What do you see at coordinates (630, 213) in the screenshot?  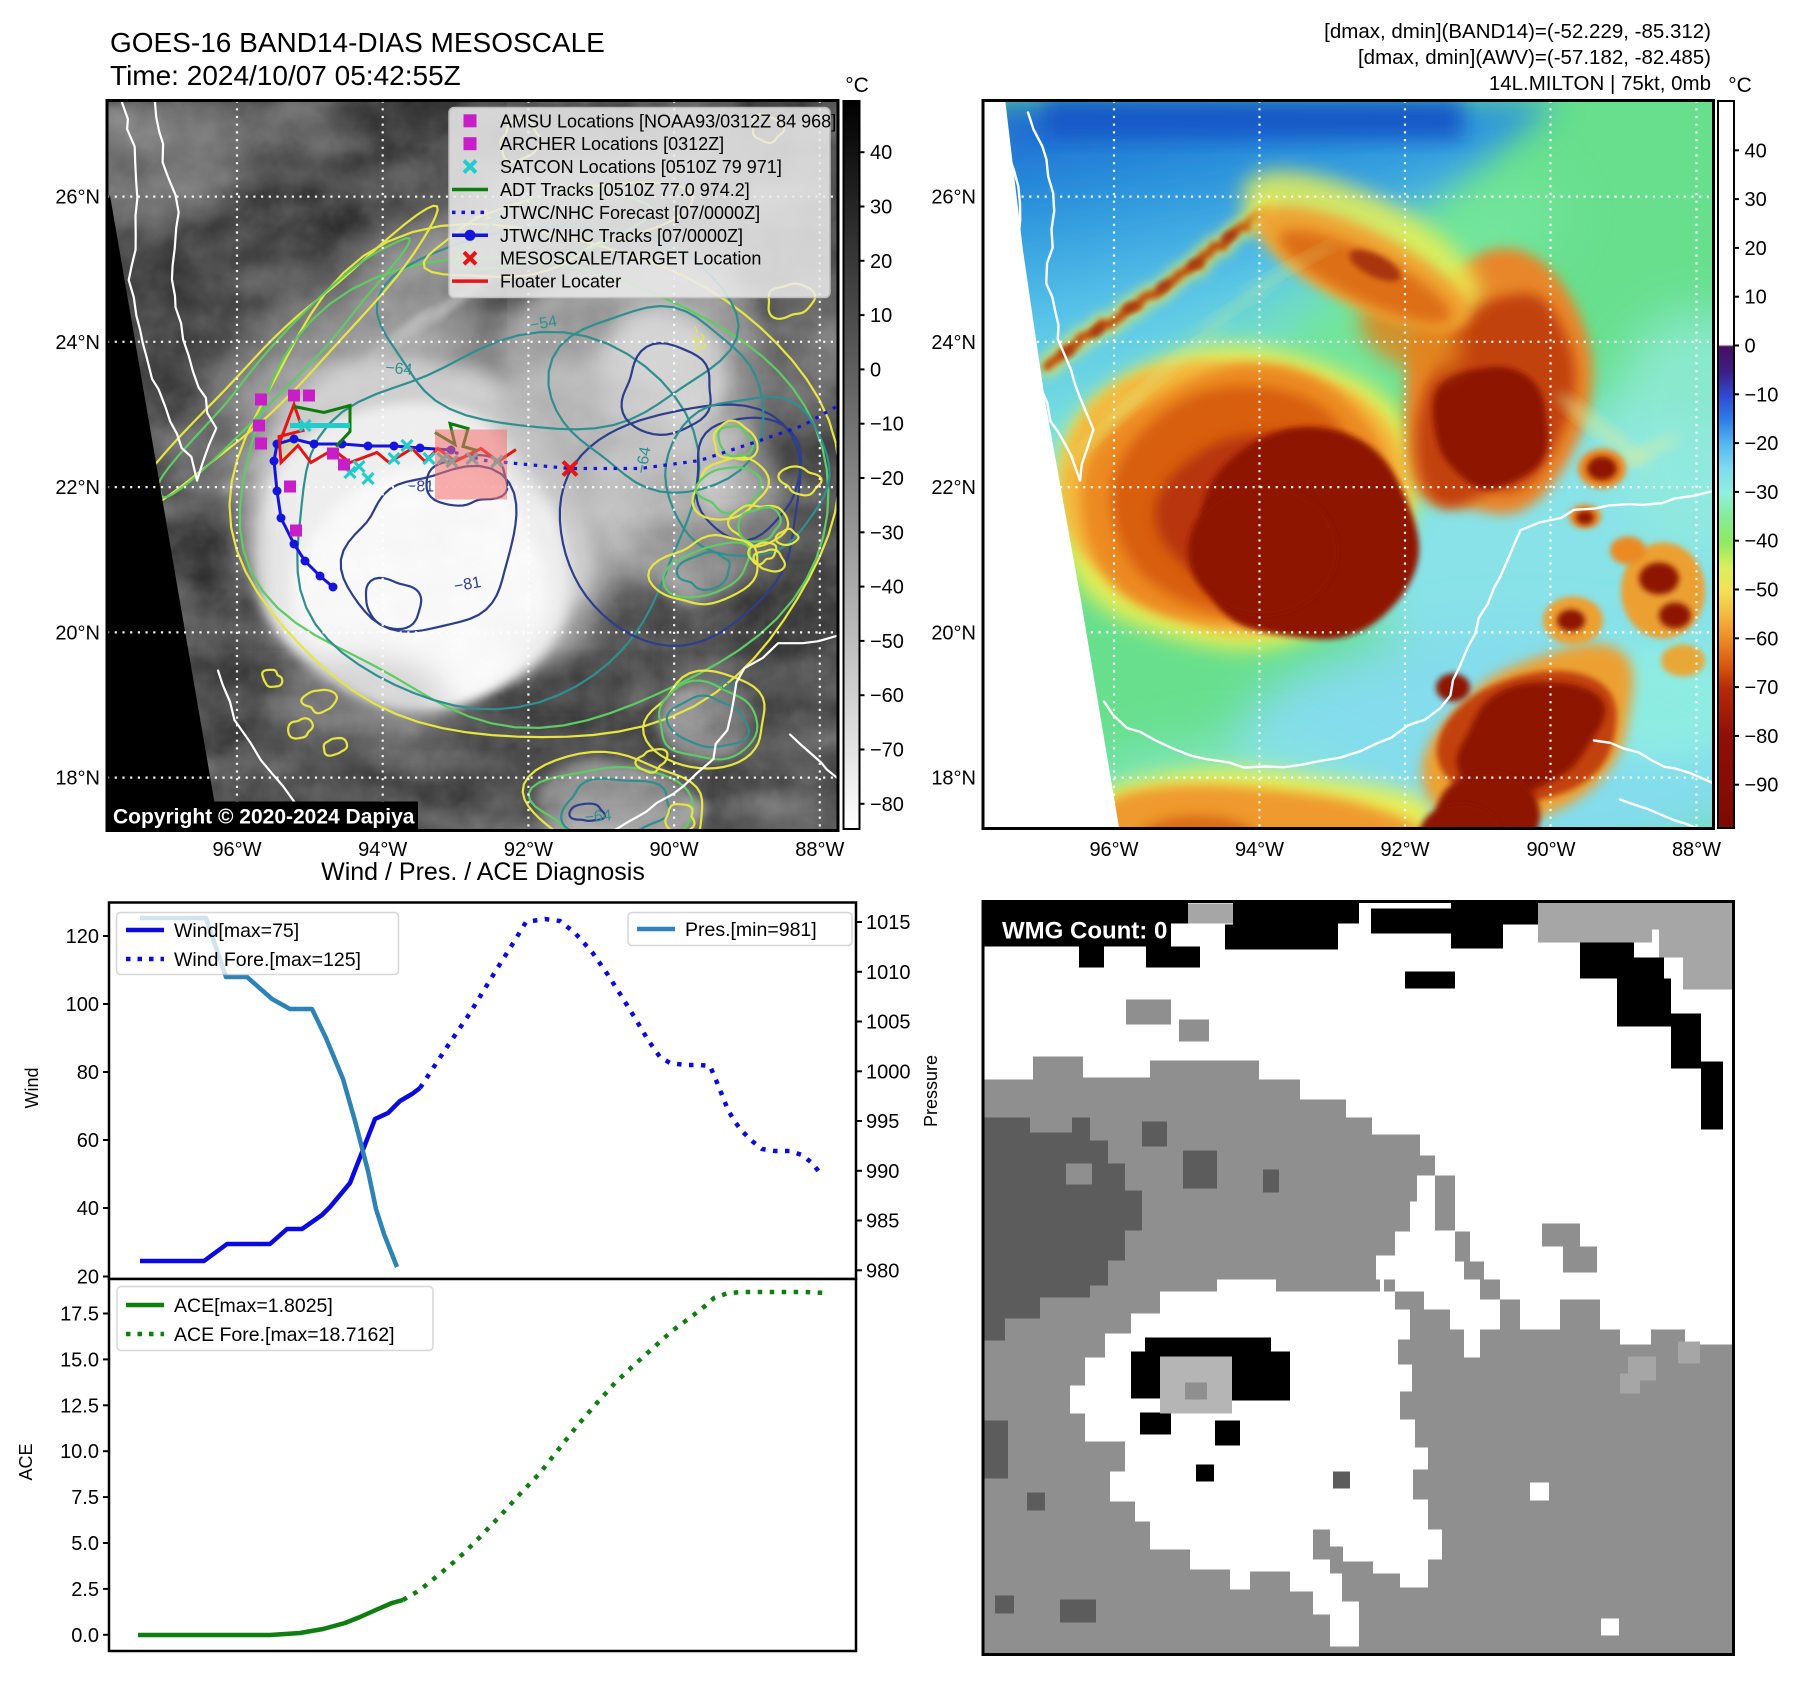 I see `svg-text: JTWC/NHC Forecast [07/0000Z]` at bounding box center [630, 213].